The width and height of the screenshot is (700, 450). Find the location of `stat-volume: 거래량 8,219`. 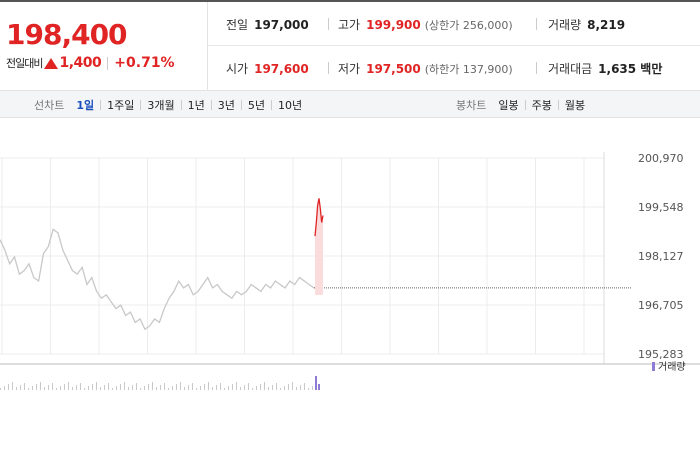

stat-volume: 거래량 8,219 is located at coordinates (586, 24).